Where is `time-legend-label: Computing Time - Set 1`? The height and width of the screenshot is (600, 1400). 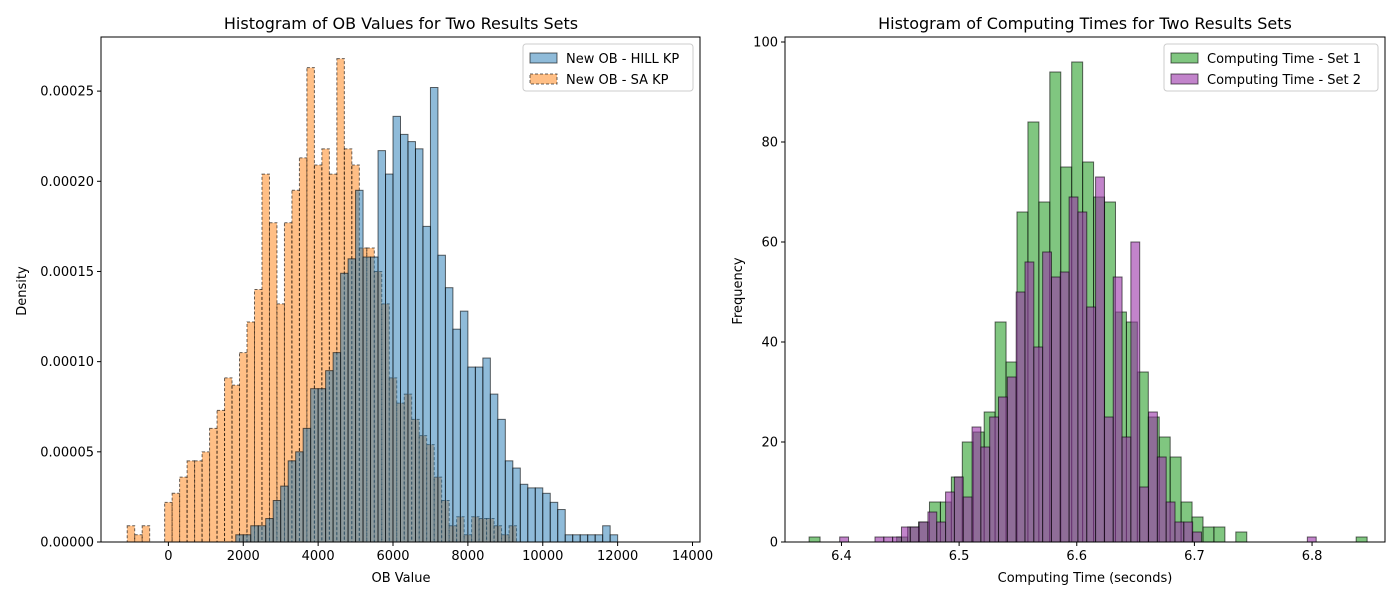 time-legend-label: Computing Time - Set 1 is located at coordinates (1284, 59).